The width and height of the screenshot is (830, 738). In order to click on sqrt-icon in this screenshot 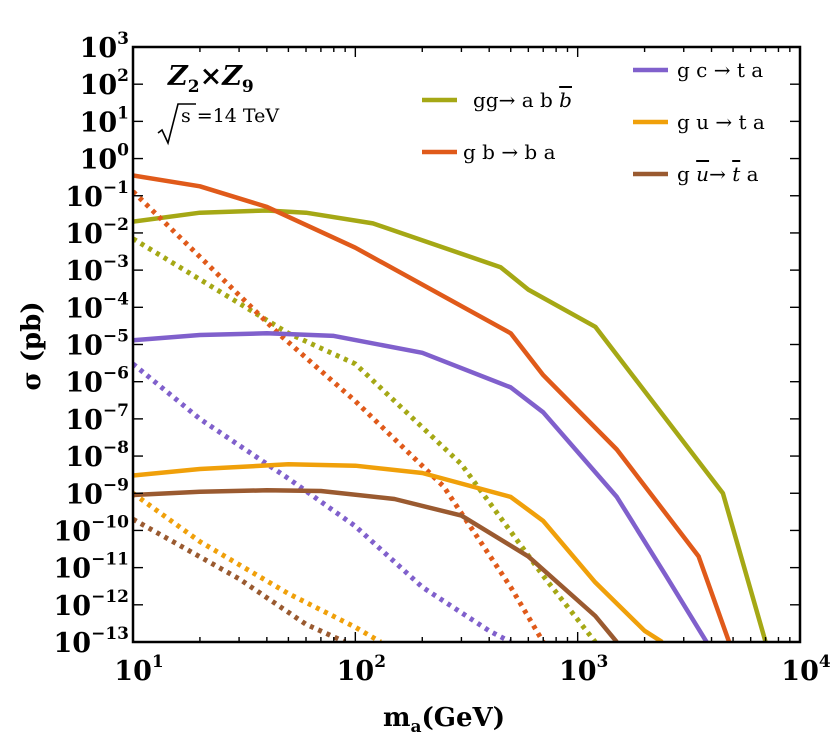, I will do `click(176, 124)`.